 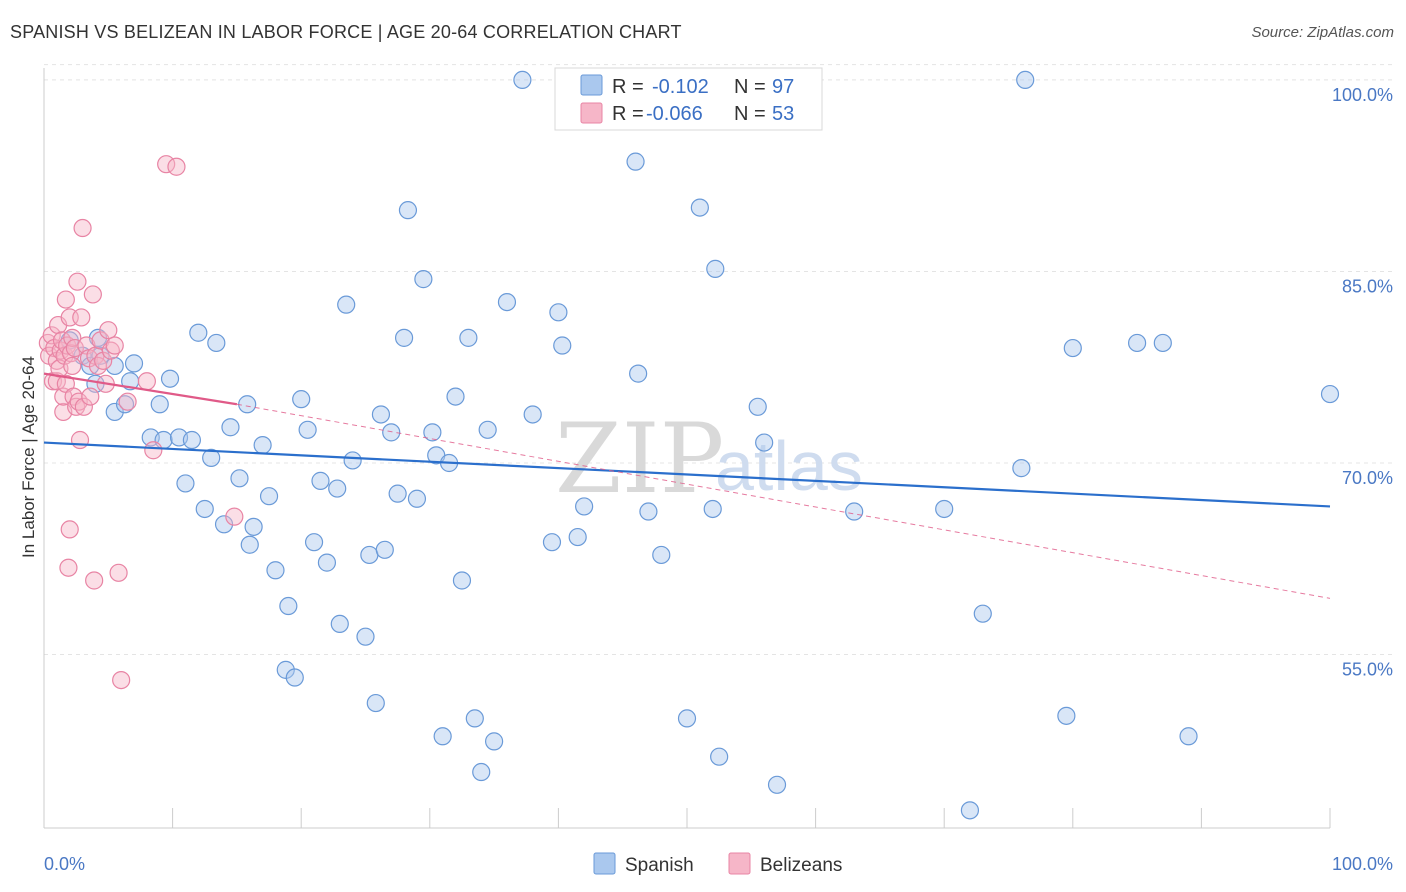 What do you see at coordinates (801, 865) in the screenshot?
I see `bottom-legend-belizeans: Belizeans` at bounding box center [801, 865].